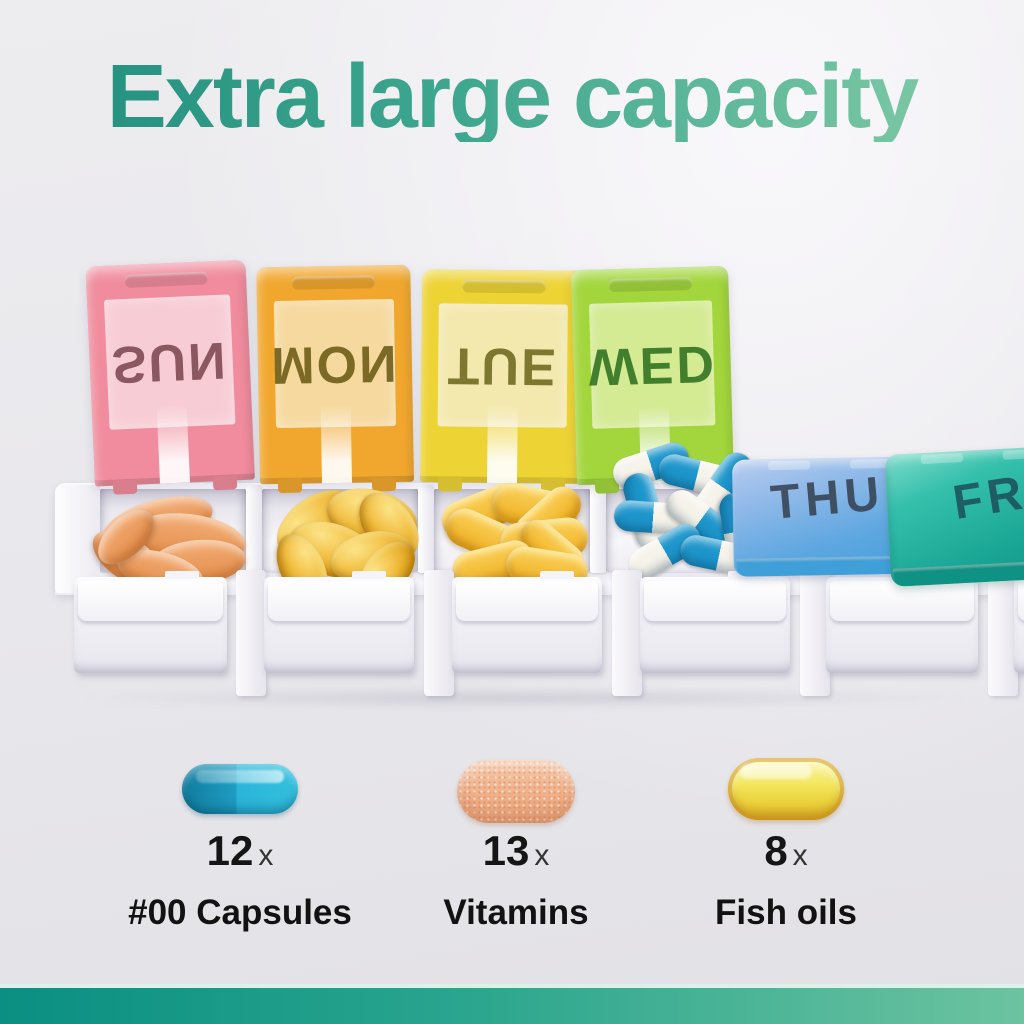 The height and width of the screenshot is (1024, 1024). I want to click on fish-oil-softgel-icon, so click(786, 789).